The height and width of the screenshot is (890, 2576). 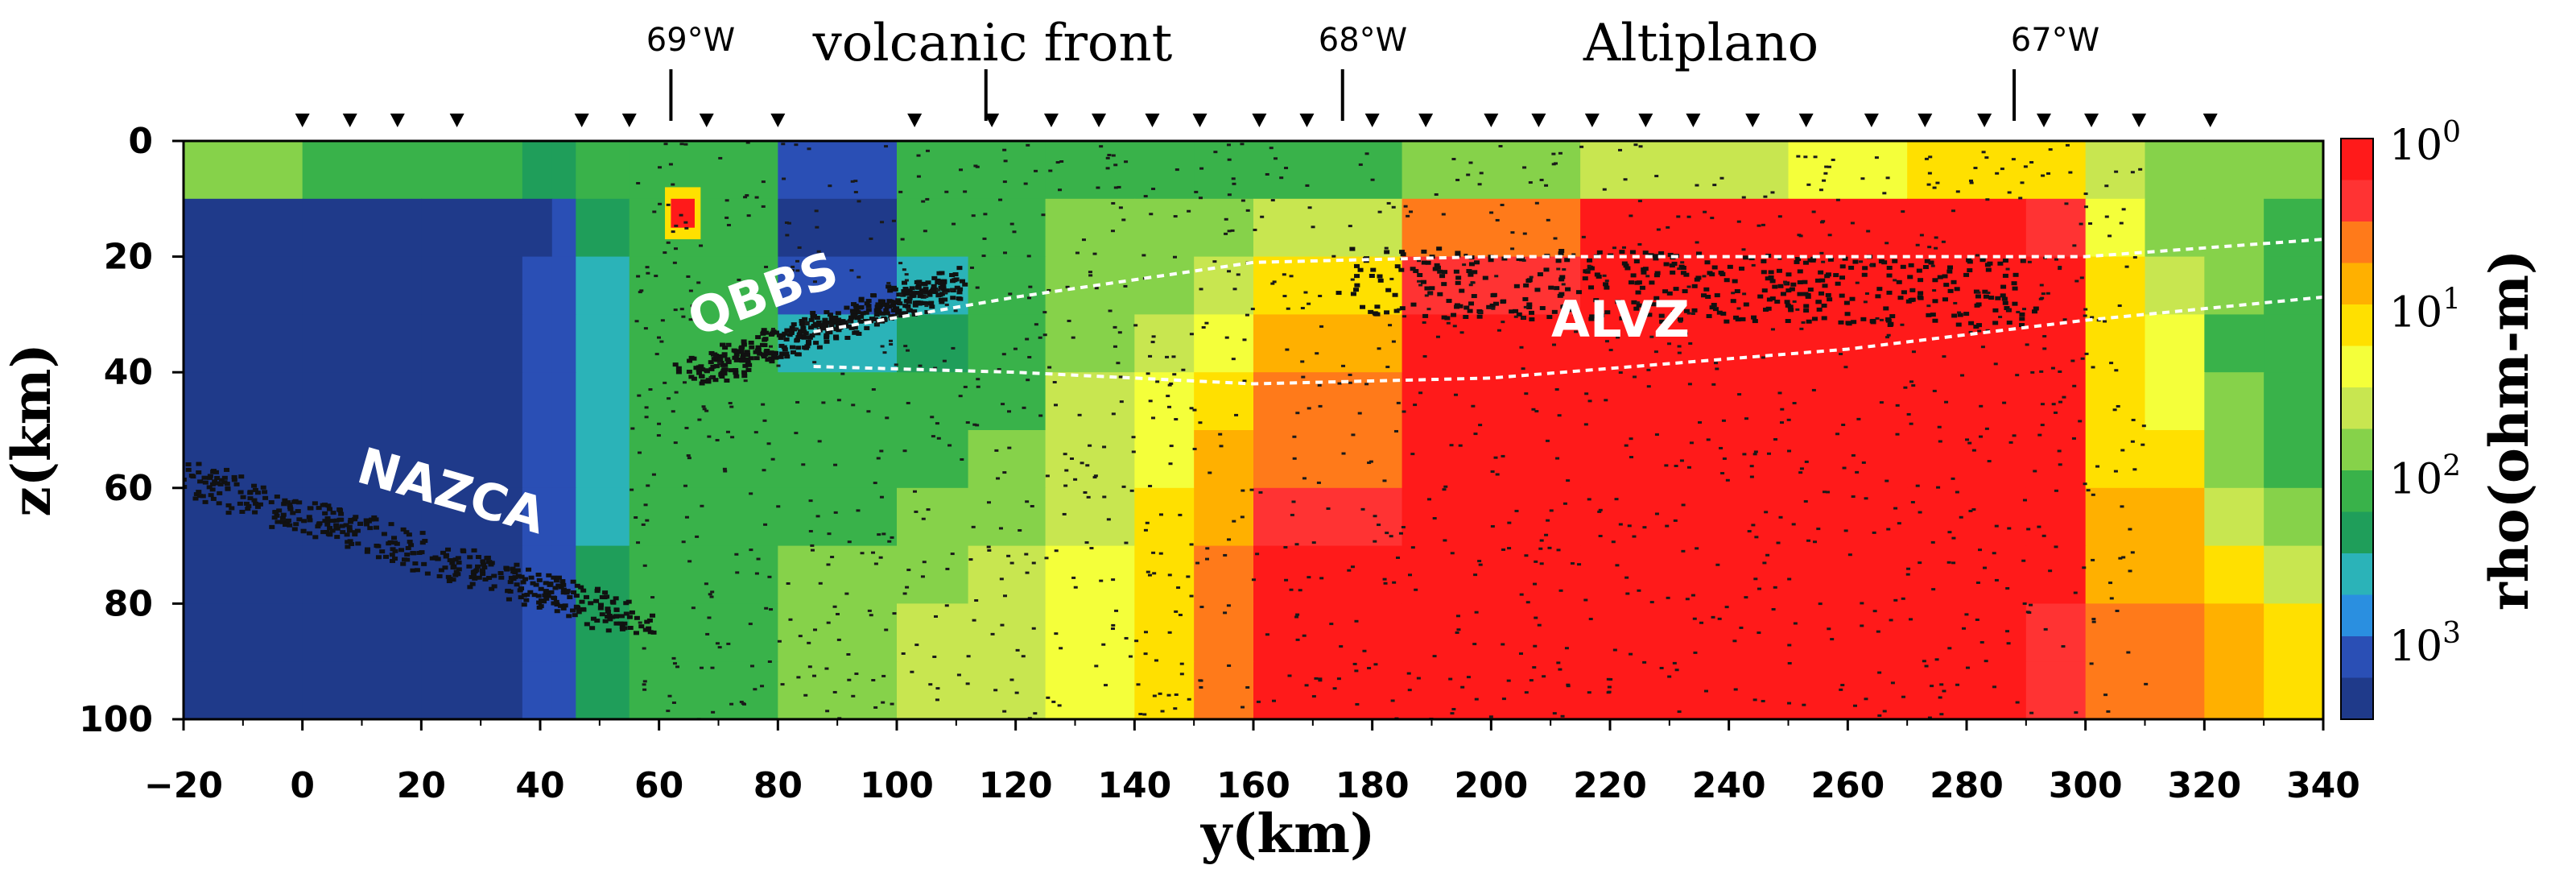 What do you see at coordinates (992, 43) in the screenshot?
I see `volcanic-front-label: volcanic front` at bounding box center [992, 43].